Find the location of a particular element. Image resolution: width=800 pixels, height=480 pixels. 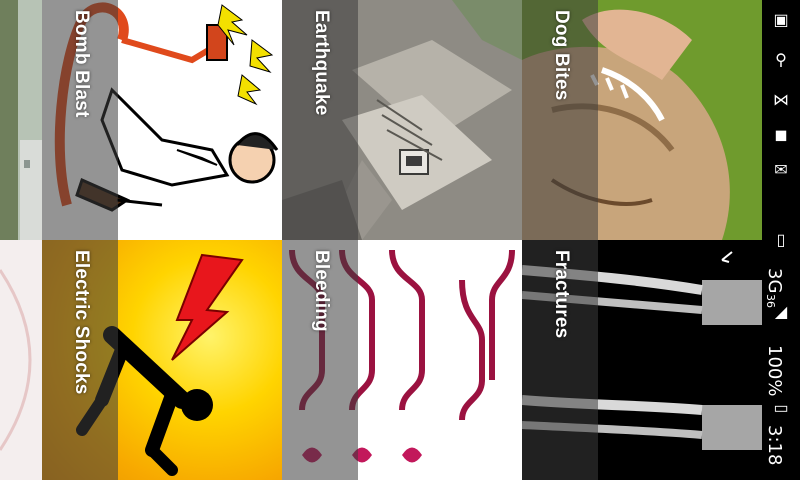

partial-tile-top-image is located at coordinates (21, 120).